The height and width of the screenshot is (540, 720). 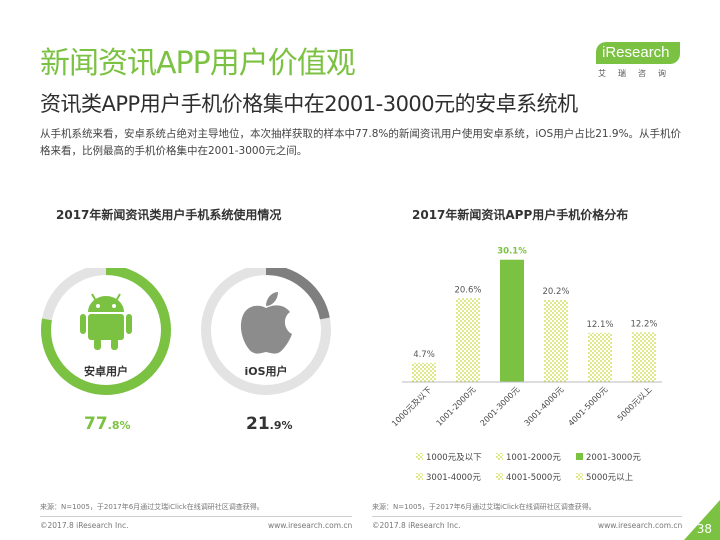 What do you see at coordinates (640, 525) in the screenshot?
I see `right-url: www.iresearch.com.cn` at bounding box center [640, 525].